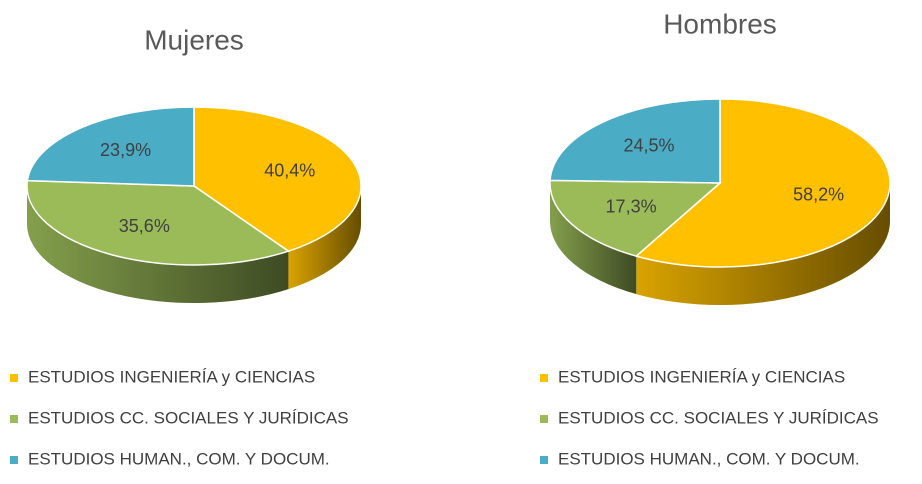 The image size is (922, 484). I want to click on data-label: 35,6%, so click(144, 226).